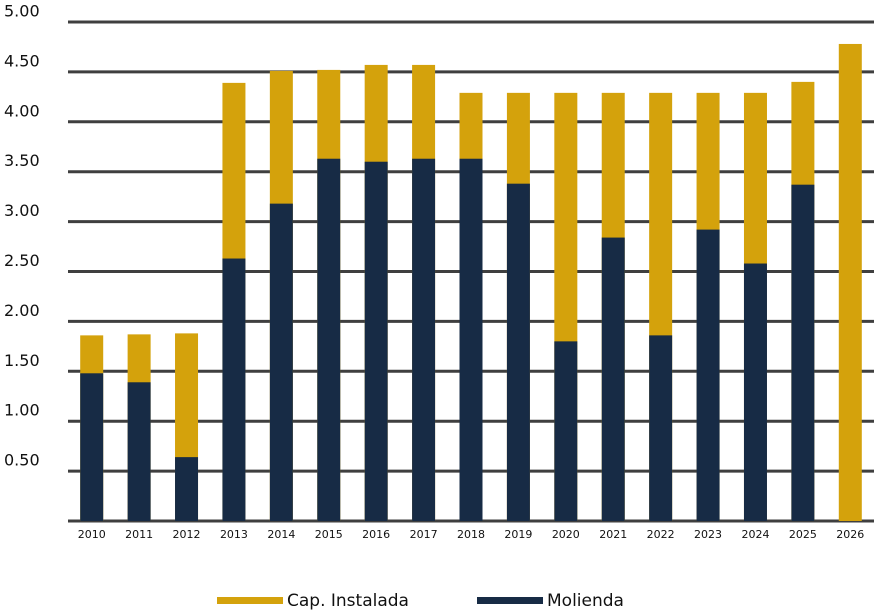 This screenshot has width=891, height=611. I want to click on y-tick-label: 3.50, so click(22, 160).